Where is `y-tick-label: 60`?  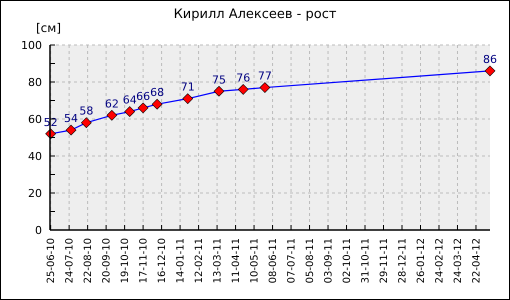 y-tick-label: 60 is located at coordinates (35, 119).